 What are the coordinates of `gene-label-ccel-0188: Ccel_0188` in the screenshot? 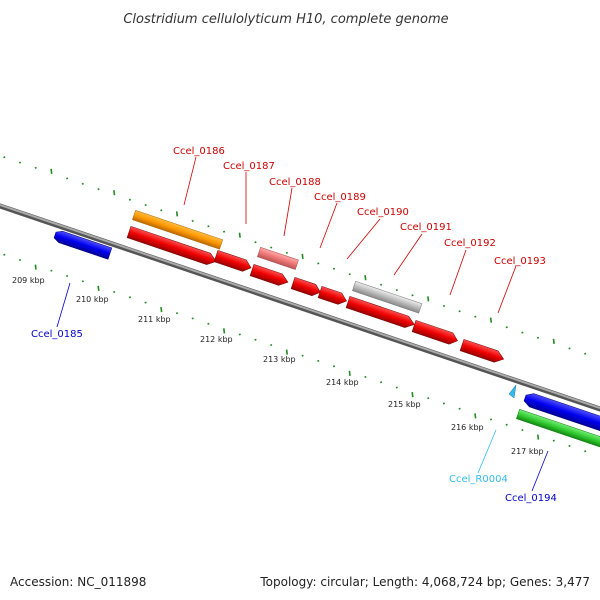 It's located at (295, 182).